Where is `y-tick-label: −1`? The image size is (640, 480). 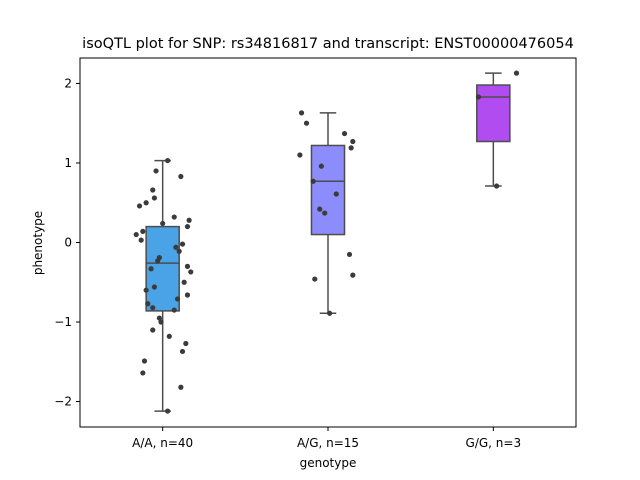
y-tick-label: −1 is located at coordinates (63, 322).